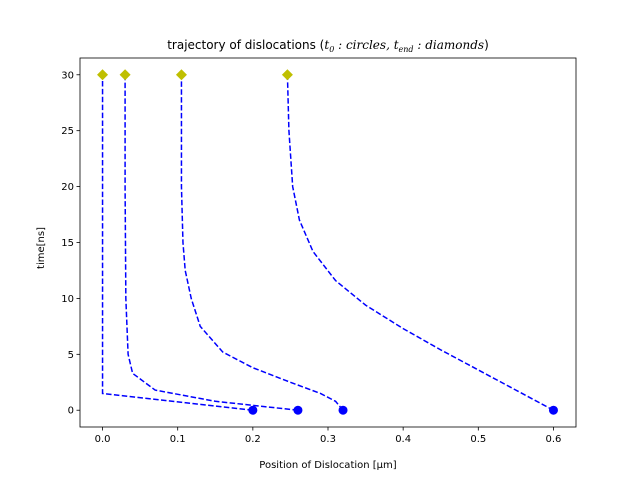 The width and height of the screenshot is (640, 480). What do you see at coordinates (67, 299) in the screenshot?
I see `y-tick-label: 10` at bounding box center [67, 299].